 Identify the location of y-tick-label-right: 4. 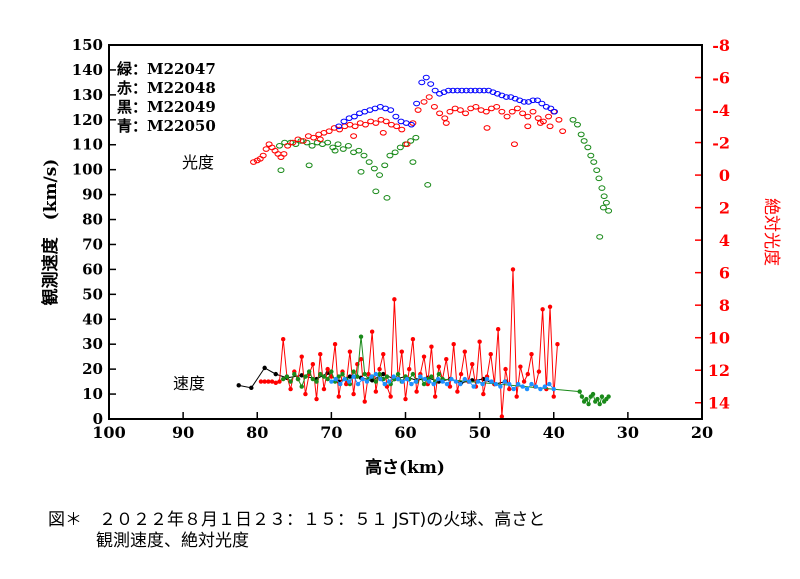
(724, 240).